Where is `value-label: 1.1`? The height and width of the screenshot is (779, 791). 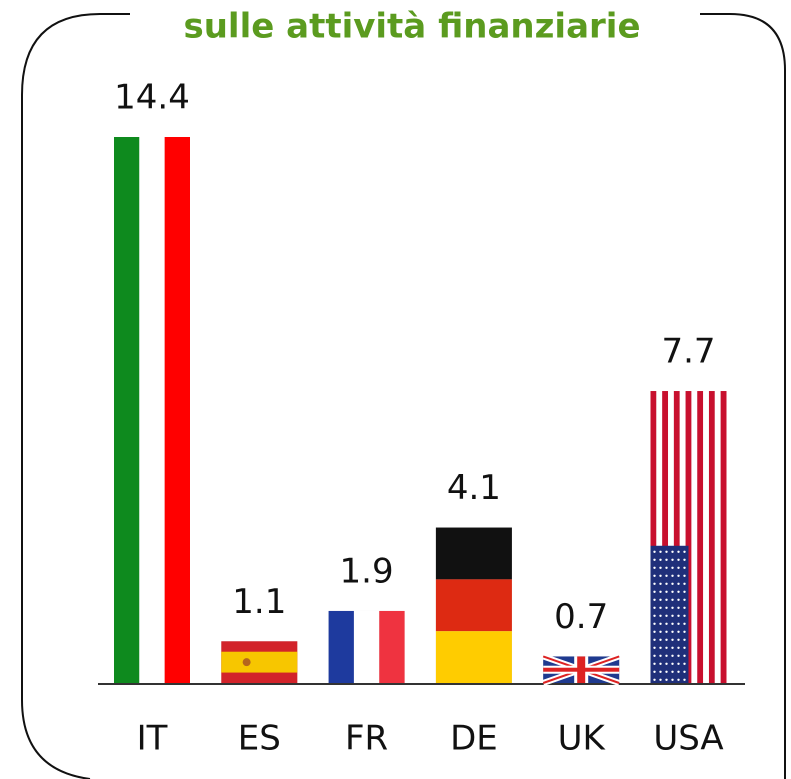
value-label: 1.1 is located at coordinates (259, 602).